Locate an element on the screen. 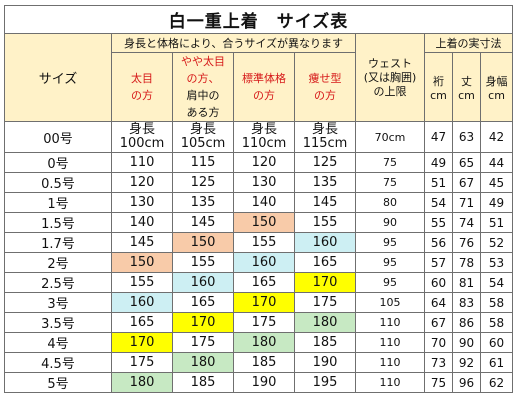  size-cell: 4.5号 is located at coordinates (58, 362).